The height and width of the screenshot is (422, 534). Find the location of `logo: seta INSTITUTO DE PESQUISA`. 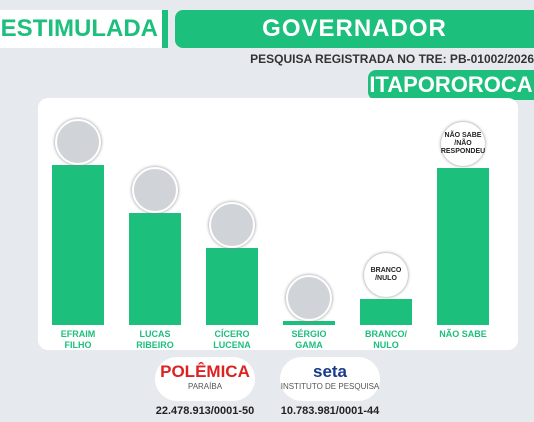

logo: seta INSTITUTO DE PESQUISA is located at coordinates (330, 379).